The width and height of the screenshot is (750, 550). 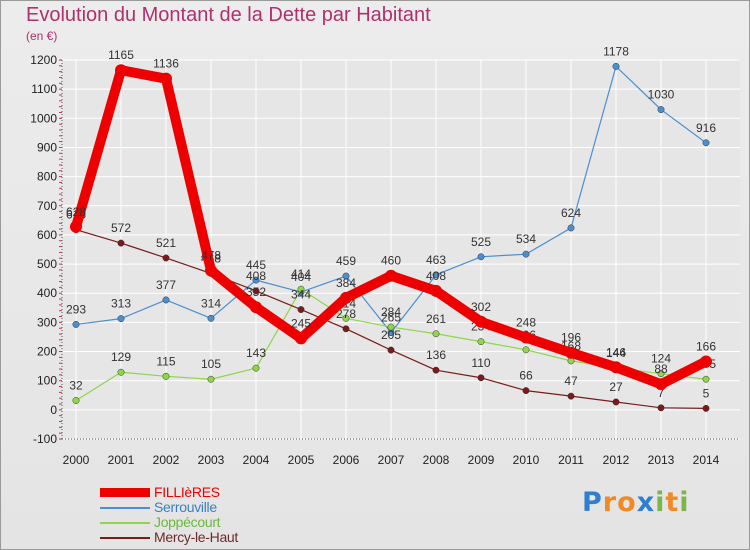 What do you see at coordinates (481, 242) in the screenshot?
I see `data-label-serrouville: 525` at bounding box center [481, 242].